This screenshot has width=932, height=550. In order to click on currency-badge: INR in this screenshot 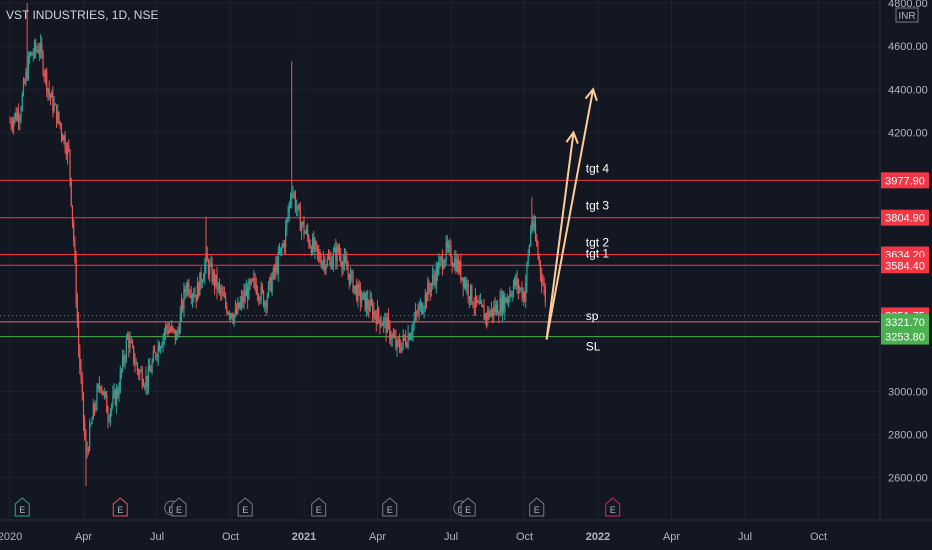, I will do `click(907, 15)`.